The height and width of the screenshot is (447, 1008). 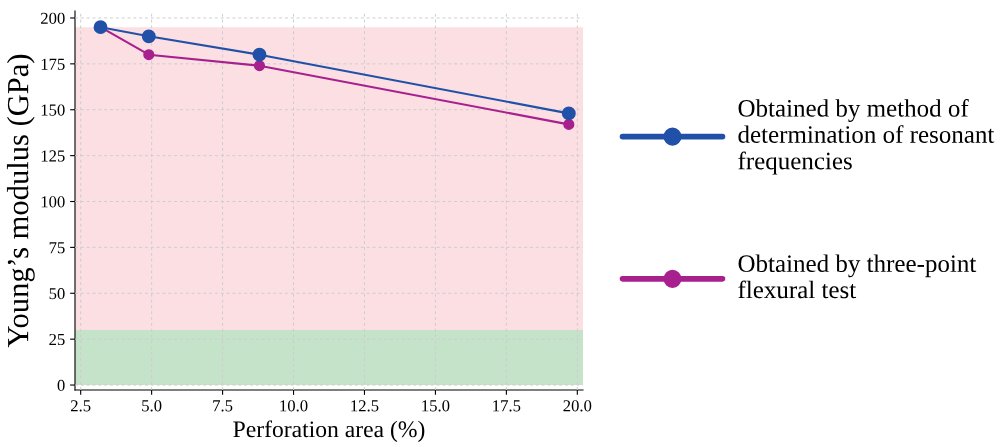 I want to click on legend-label: Obtained by method of determination of resonant frequencies, so click(x=866, y=136).